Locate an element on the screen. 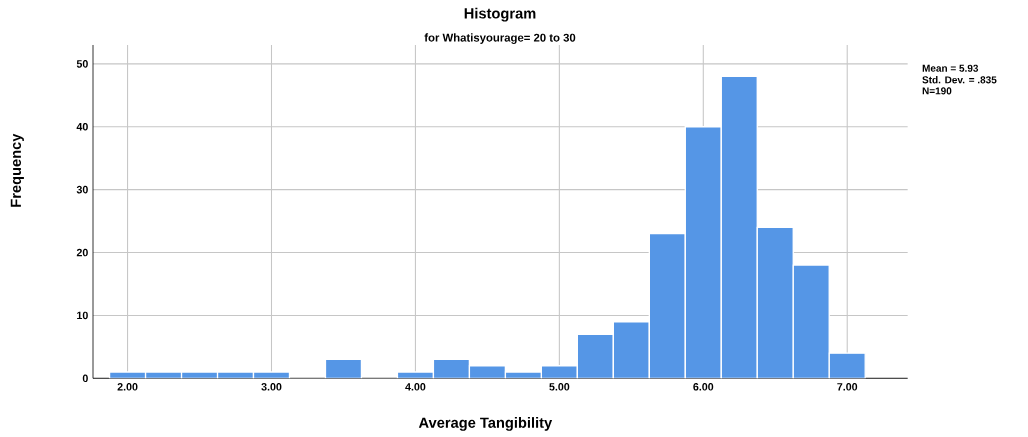 The width and height of the screenshot is (1028, 437). text: Std. Dev. = .835 is located at coordinates (959, 79).